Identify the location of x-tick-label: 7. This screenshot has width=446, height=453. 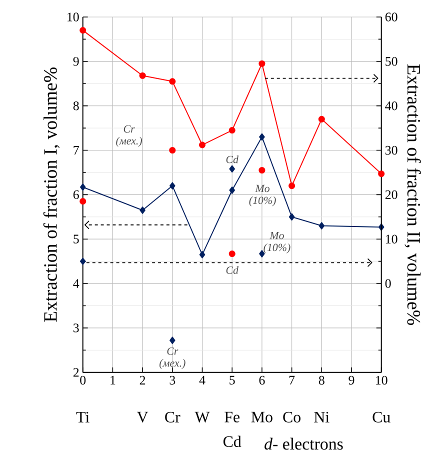
(292, 380).